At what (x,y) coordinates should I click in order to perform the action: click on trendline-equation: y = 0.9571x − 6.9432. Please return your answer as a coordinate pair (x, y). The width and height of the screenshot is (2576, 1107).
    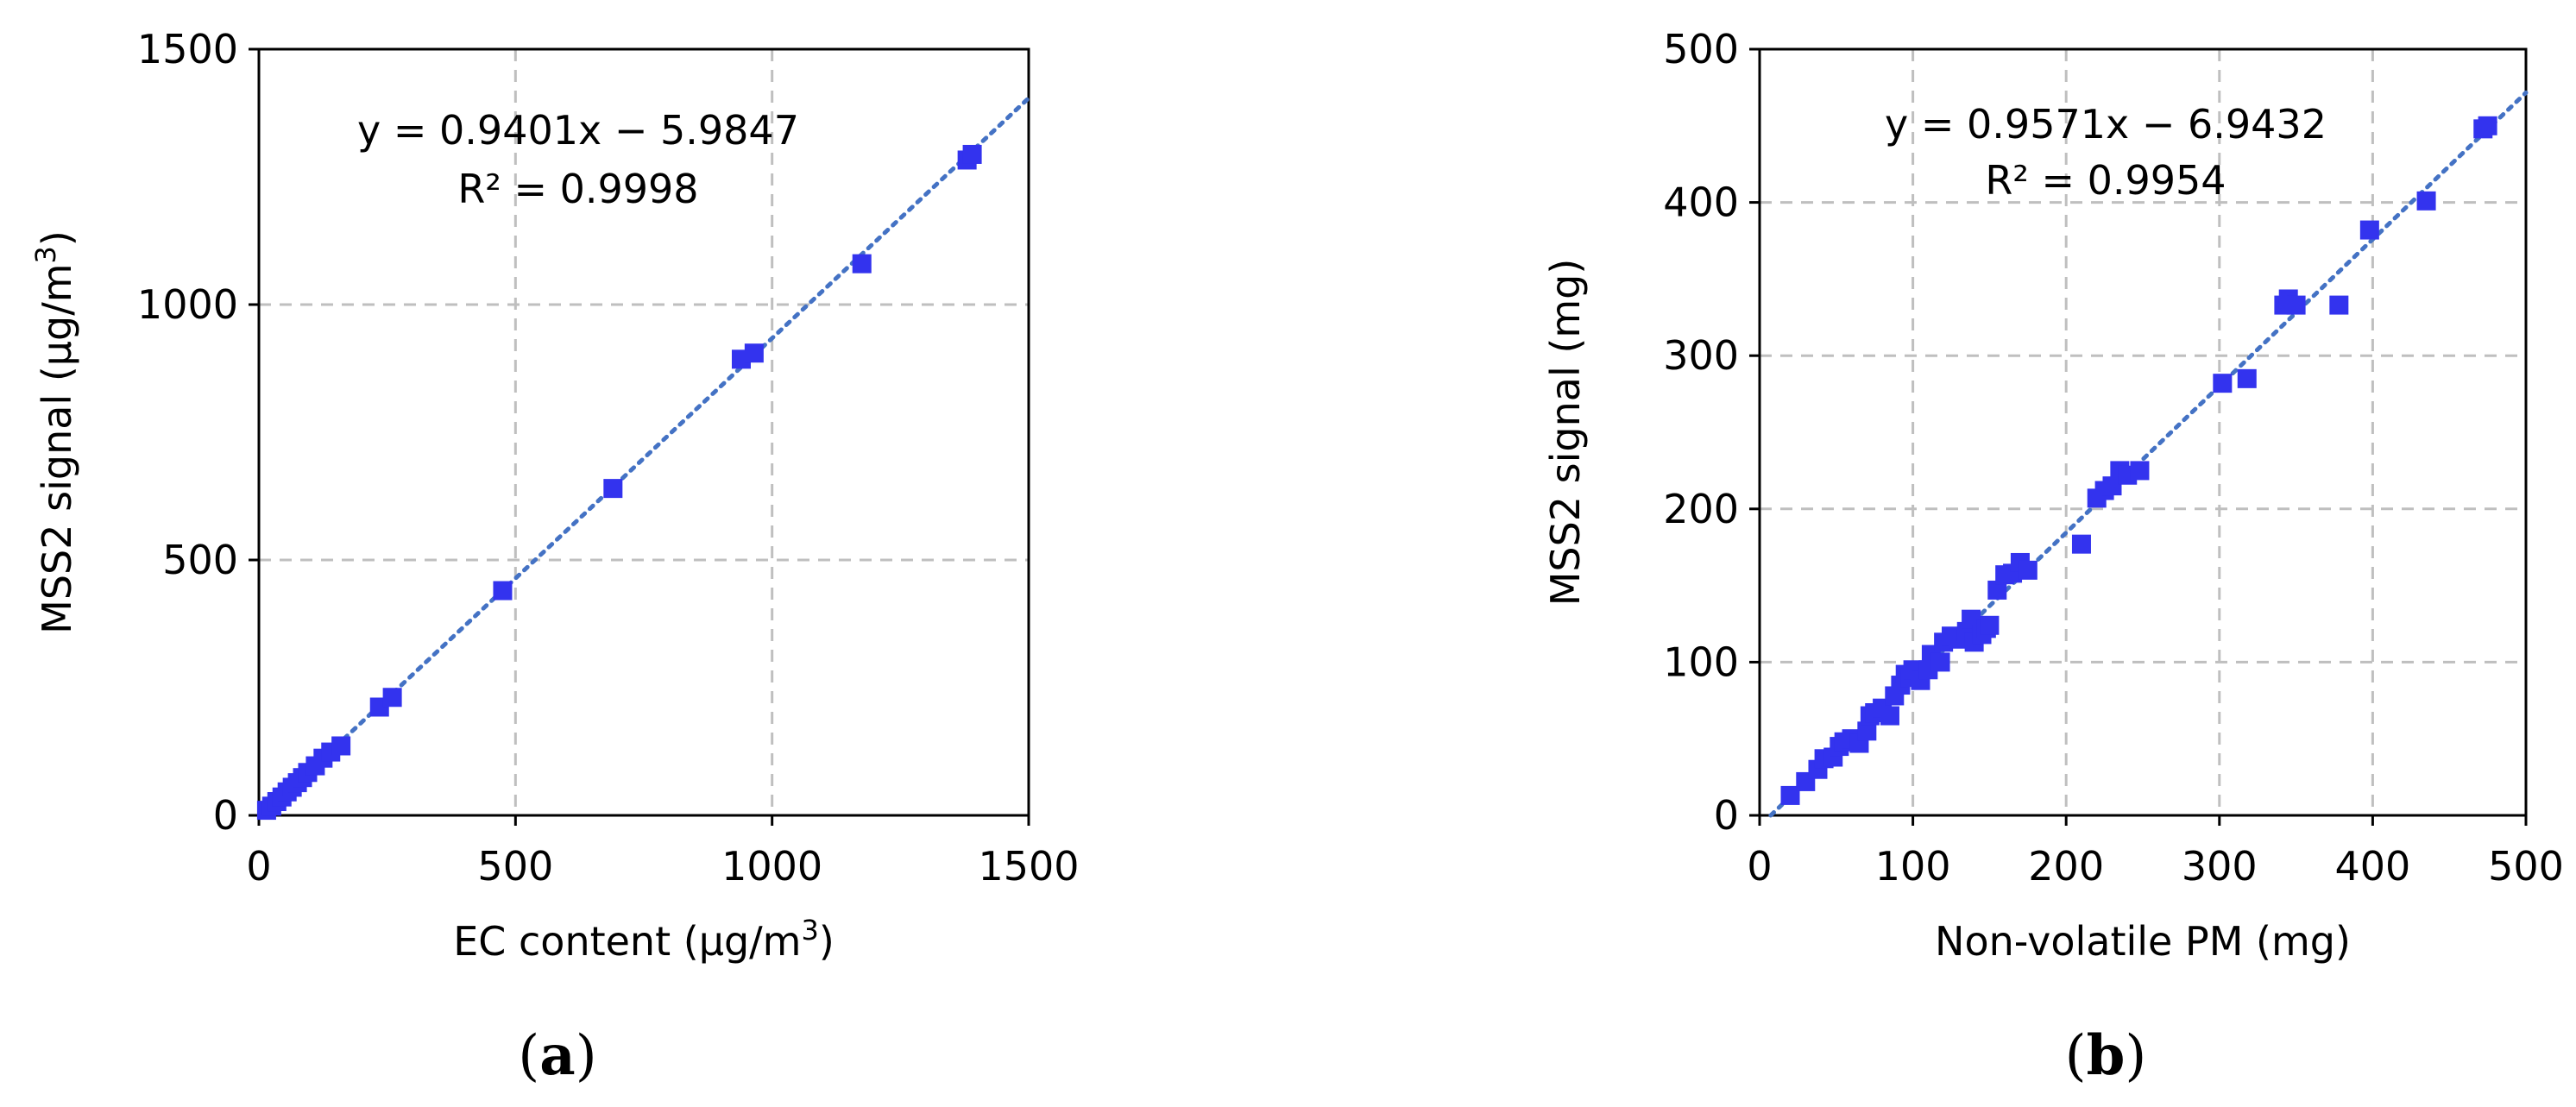
    Looking at the image, I should click on (2106, 125).